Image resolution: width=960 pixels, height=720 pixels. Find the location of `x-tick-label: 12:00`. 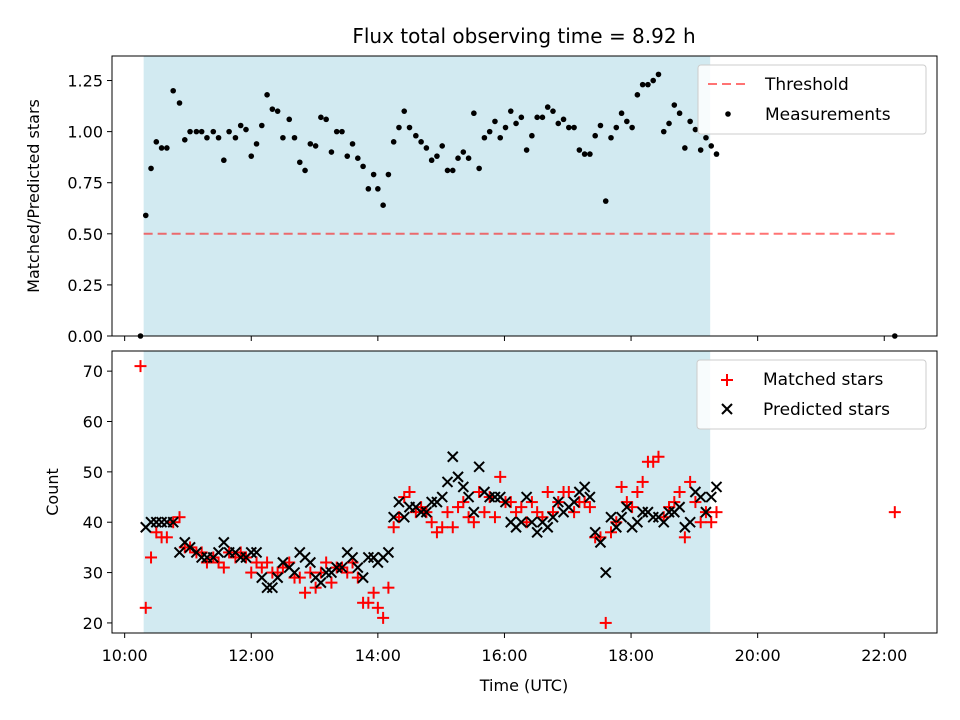

x-tick-label: 12:00 is located at coordinates (251, 655).